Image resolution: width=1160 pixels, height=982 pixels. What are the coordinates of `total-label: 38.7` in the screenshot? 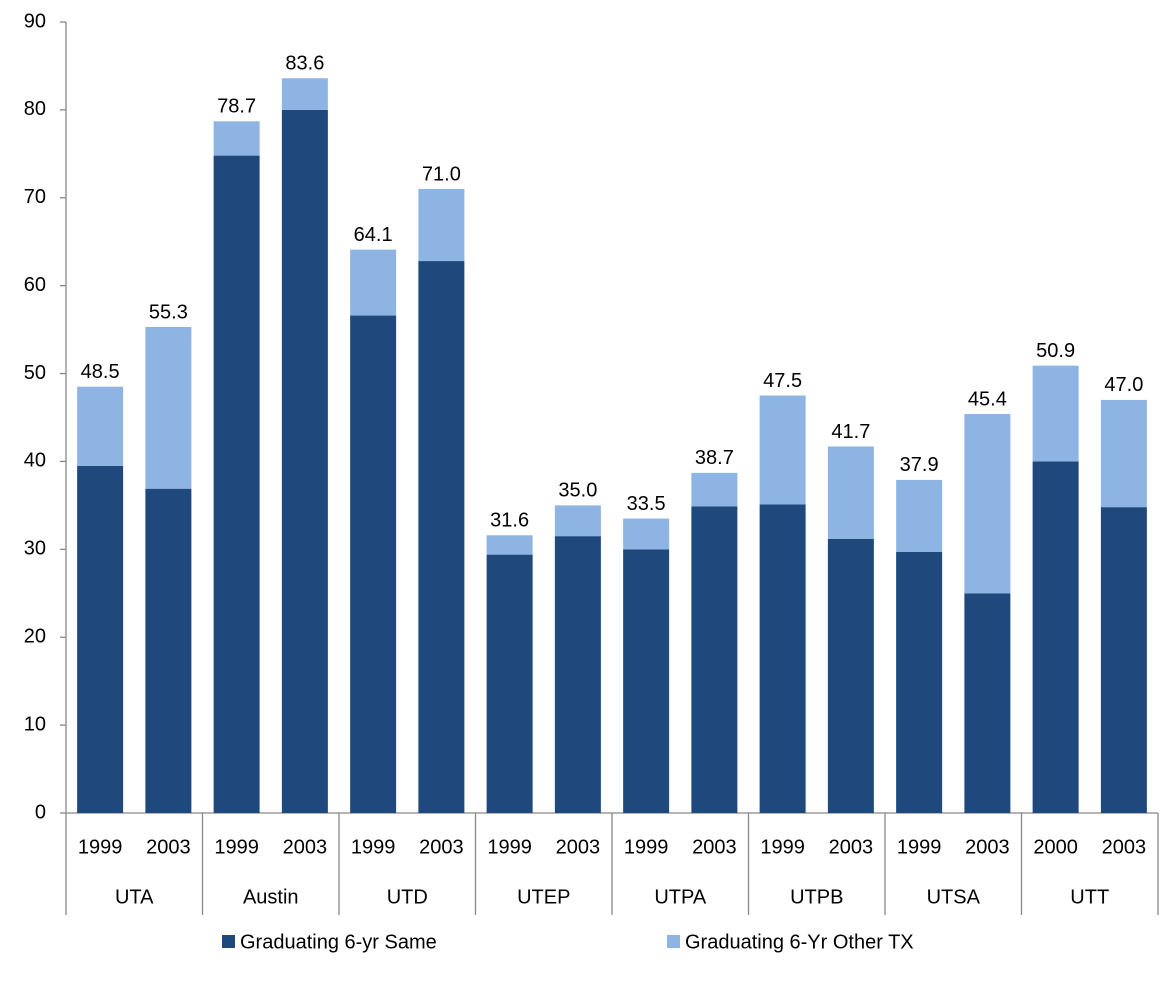 It's located at (714, 458).